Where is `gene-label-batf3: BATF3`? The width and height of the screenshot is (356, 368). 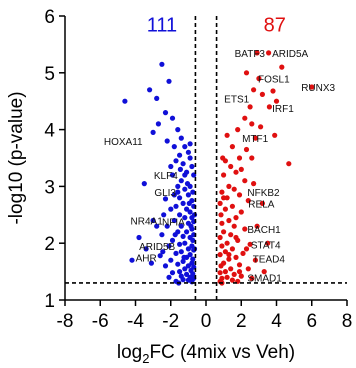
gene-label-batf3: BATF3 is located at coordinates (250, 54).